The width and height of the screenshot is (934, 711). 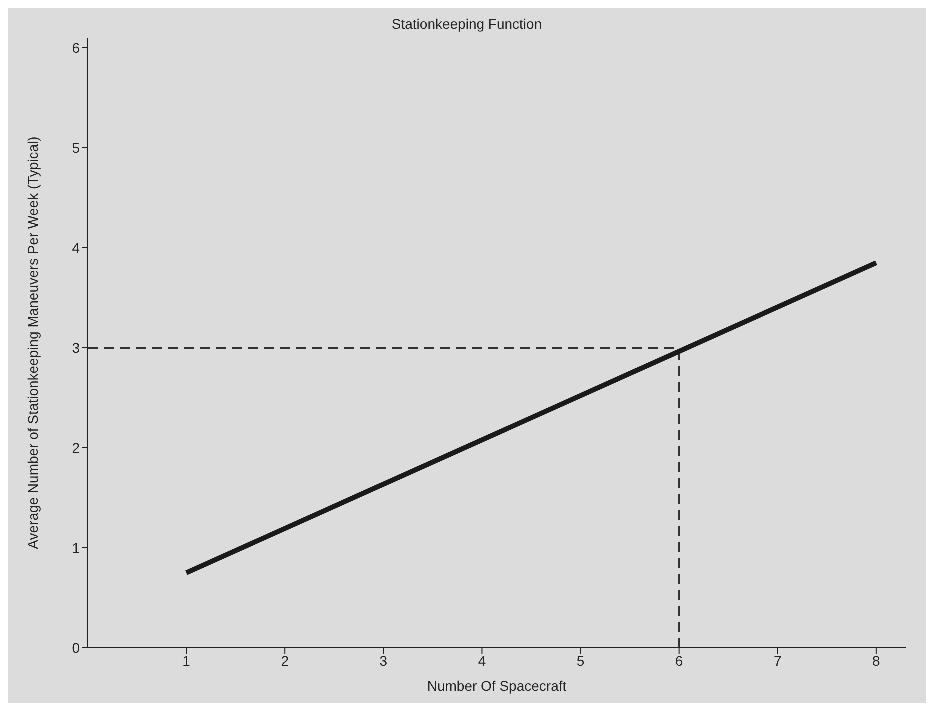 I want to click on y-axis-title: Average Number of Stationkeeping Maneuvers Per Week (Typical), so click(x=32, y=343).